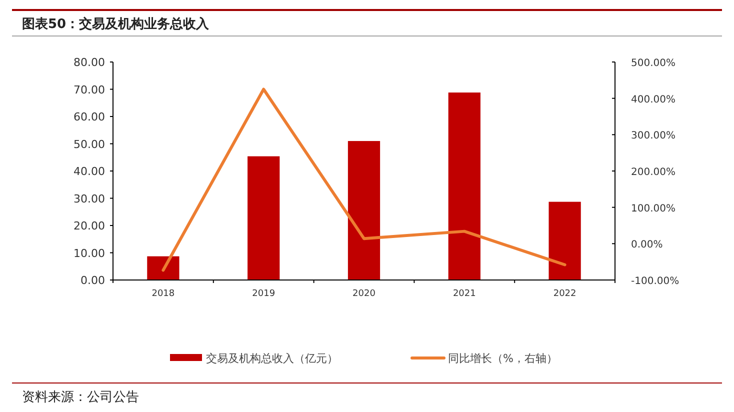 Image resolution: width=734 pixels, height=412 pixels. I want to click on y2-tick-label: 300.00%, so click(653, 136).